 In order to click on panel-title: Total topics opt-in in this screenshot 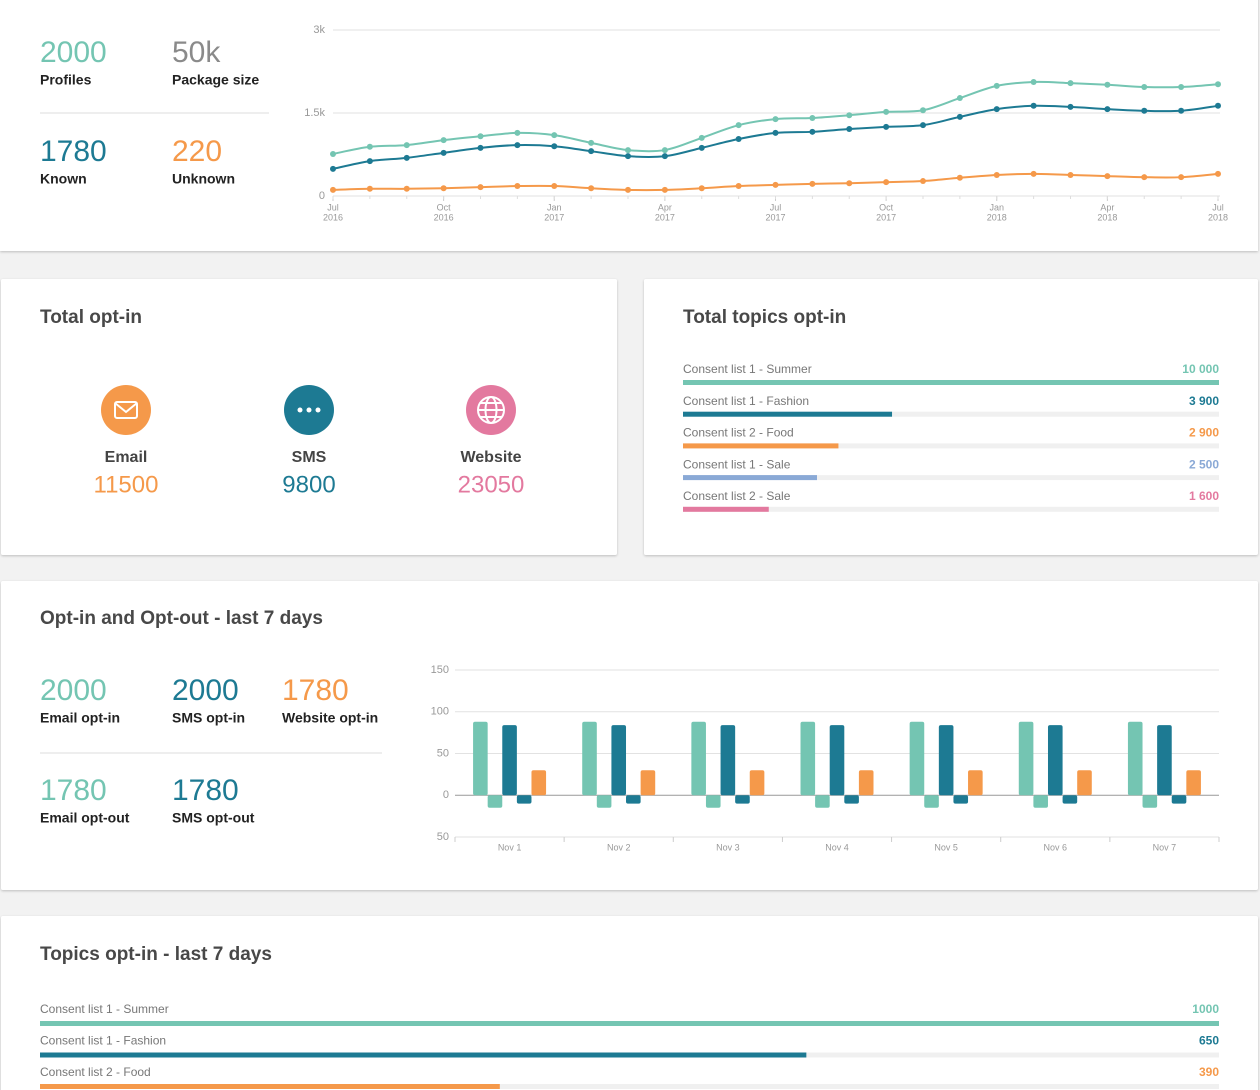, I will do `click(764, 317)`.